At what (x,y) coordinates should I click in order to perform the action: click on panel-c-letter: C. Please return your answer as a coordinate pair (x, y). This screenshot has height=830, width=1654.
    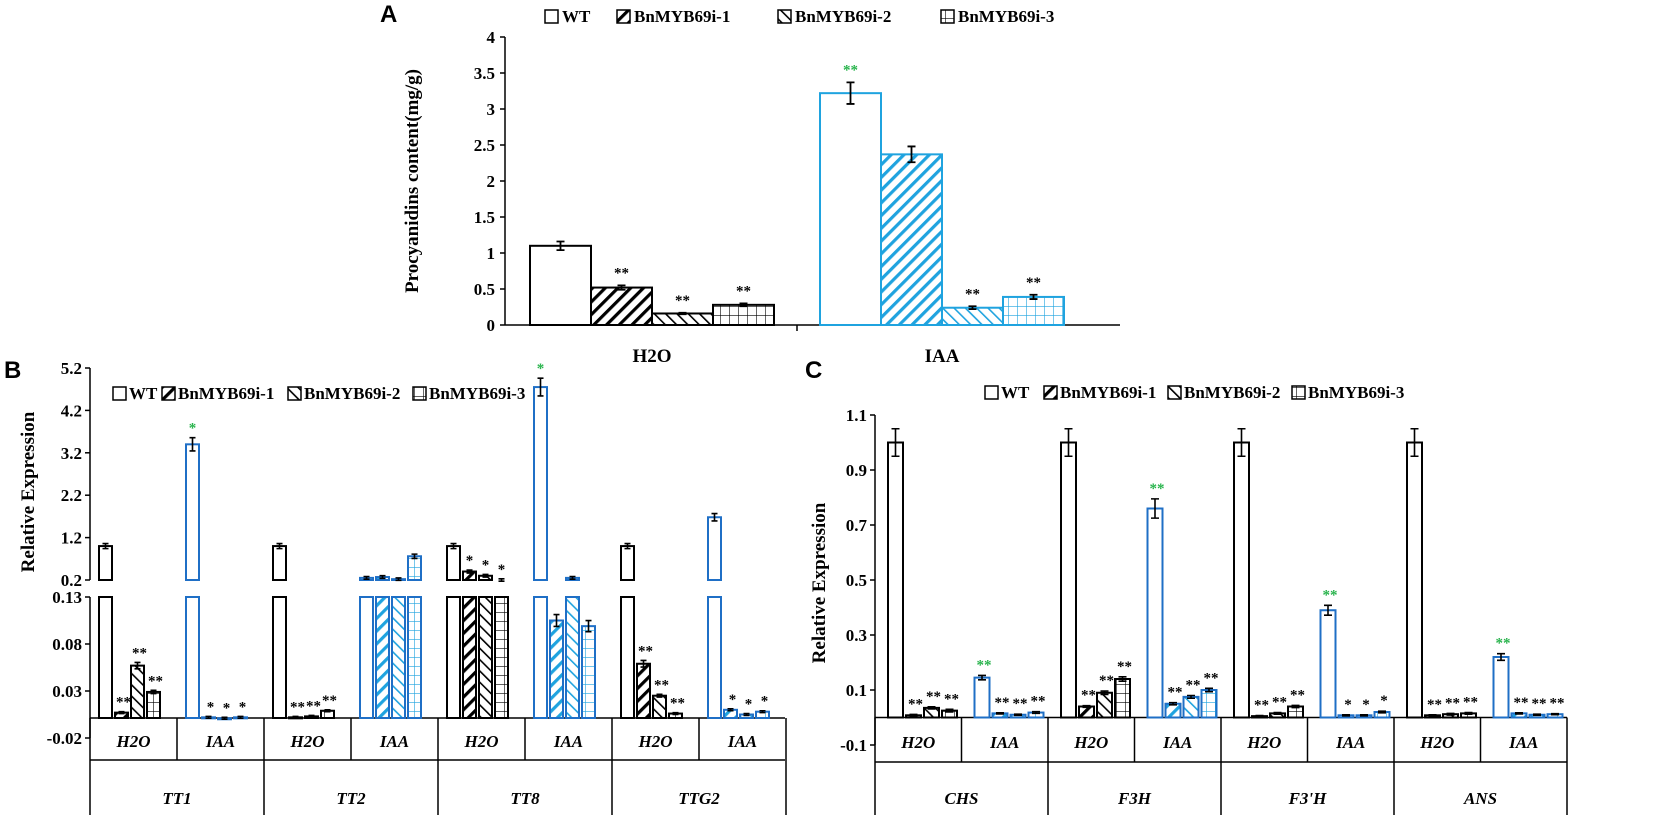
    Looking at the image, I should click on (813, 370).